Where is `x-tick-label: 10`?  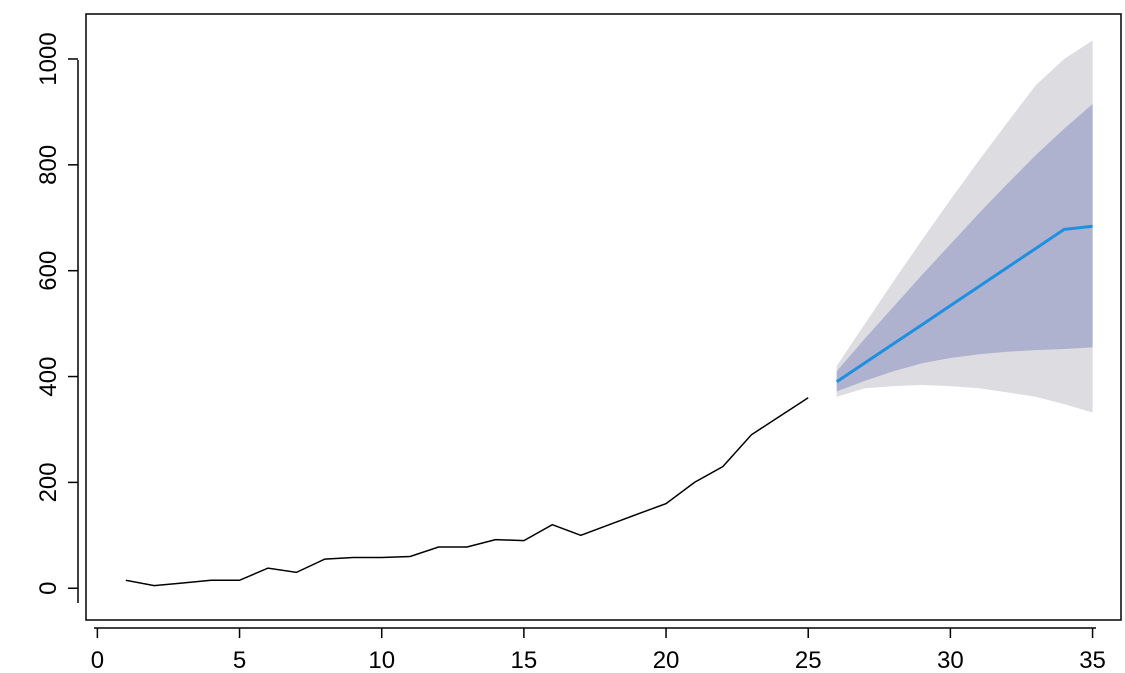 x-tick-label: 10 is located at coordinates (381, 660).